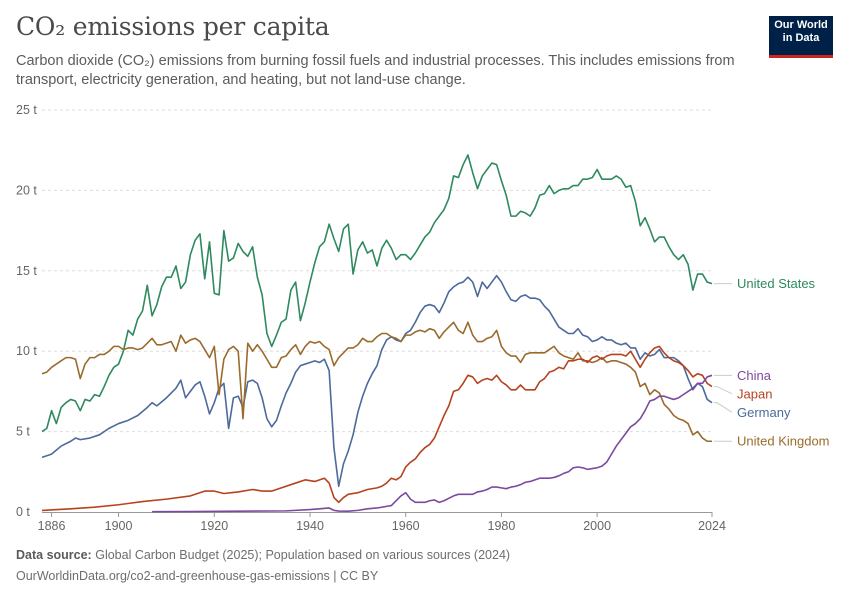 This screenshot has width=850, height=600. Describe the element at coordinates (754, 375) in the screenshot. I see `series-label-china: China` at that location.